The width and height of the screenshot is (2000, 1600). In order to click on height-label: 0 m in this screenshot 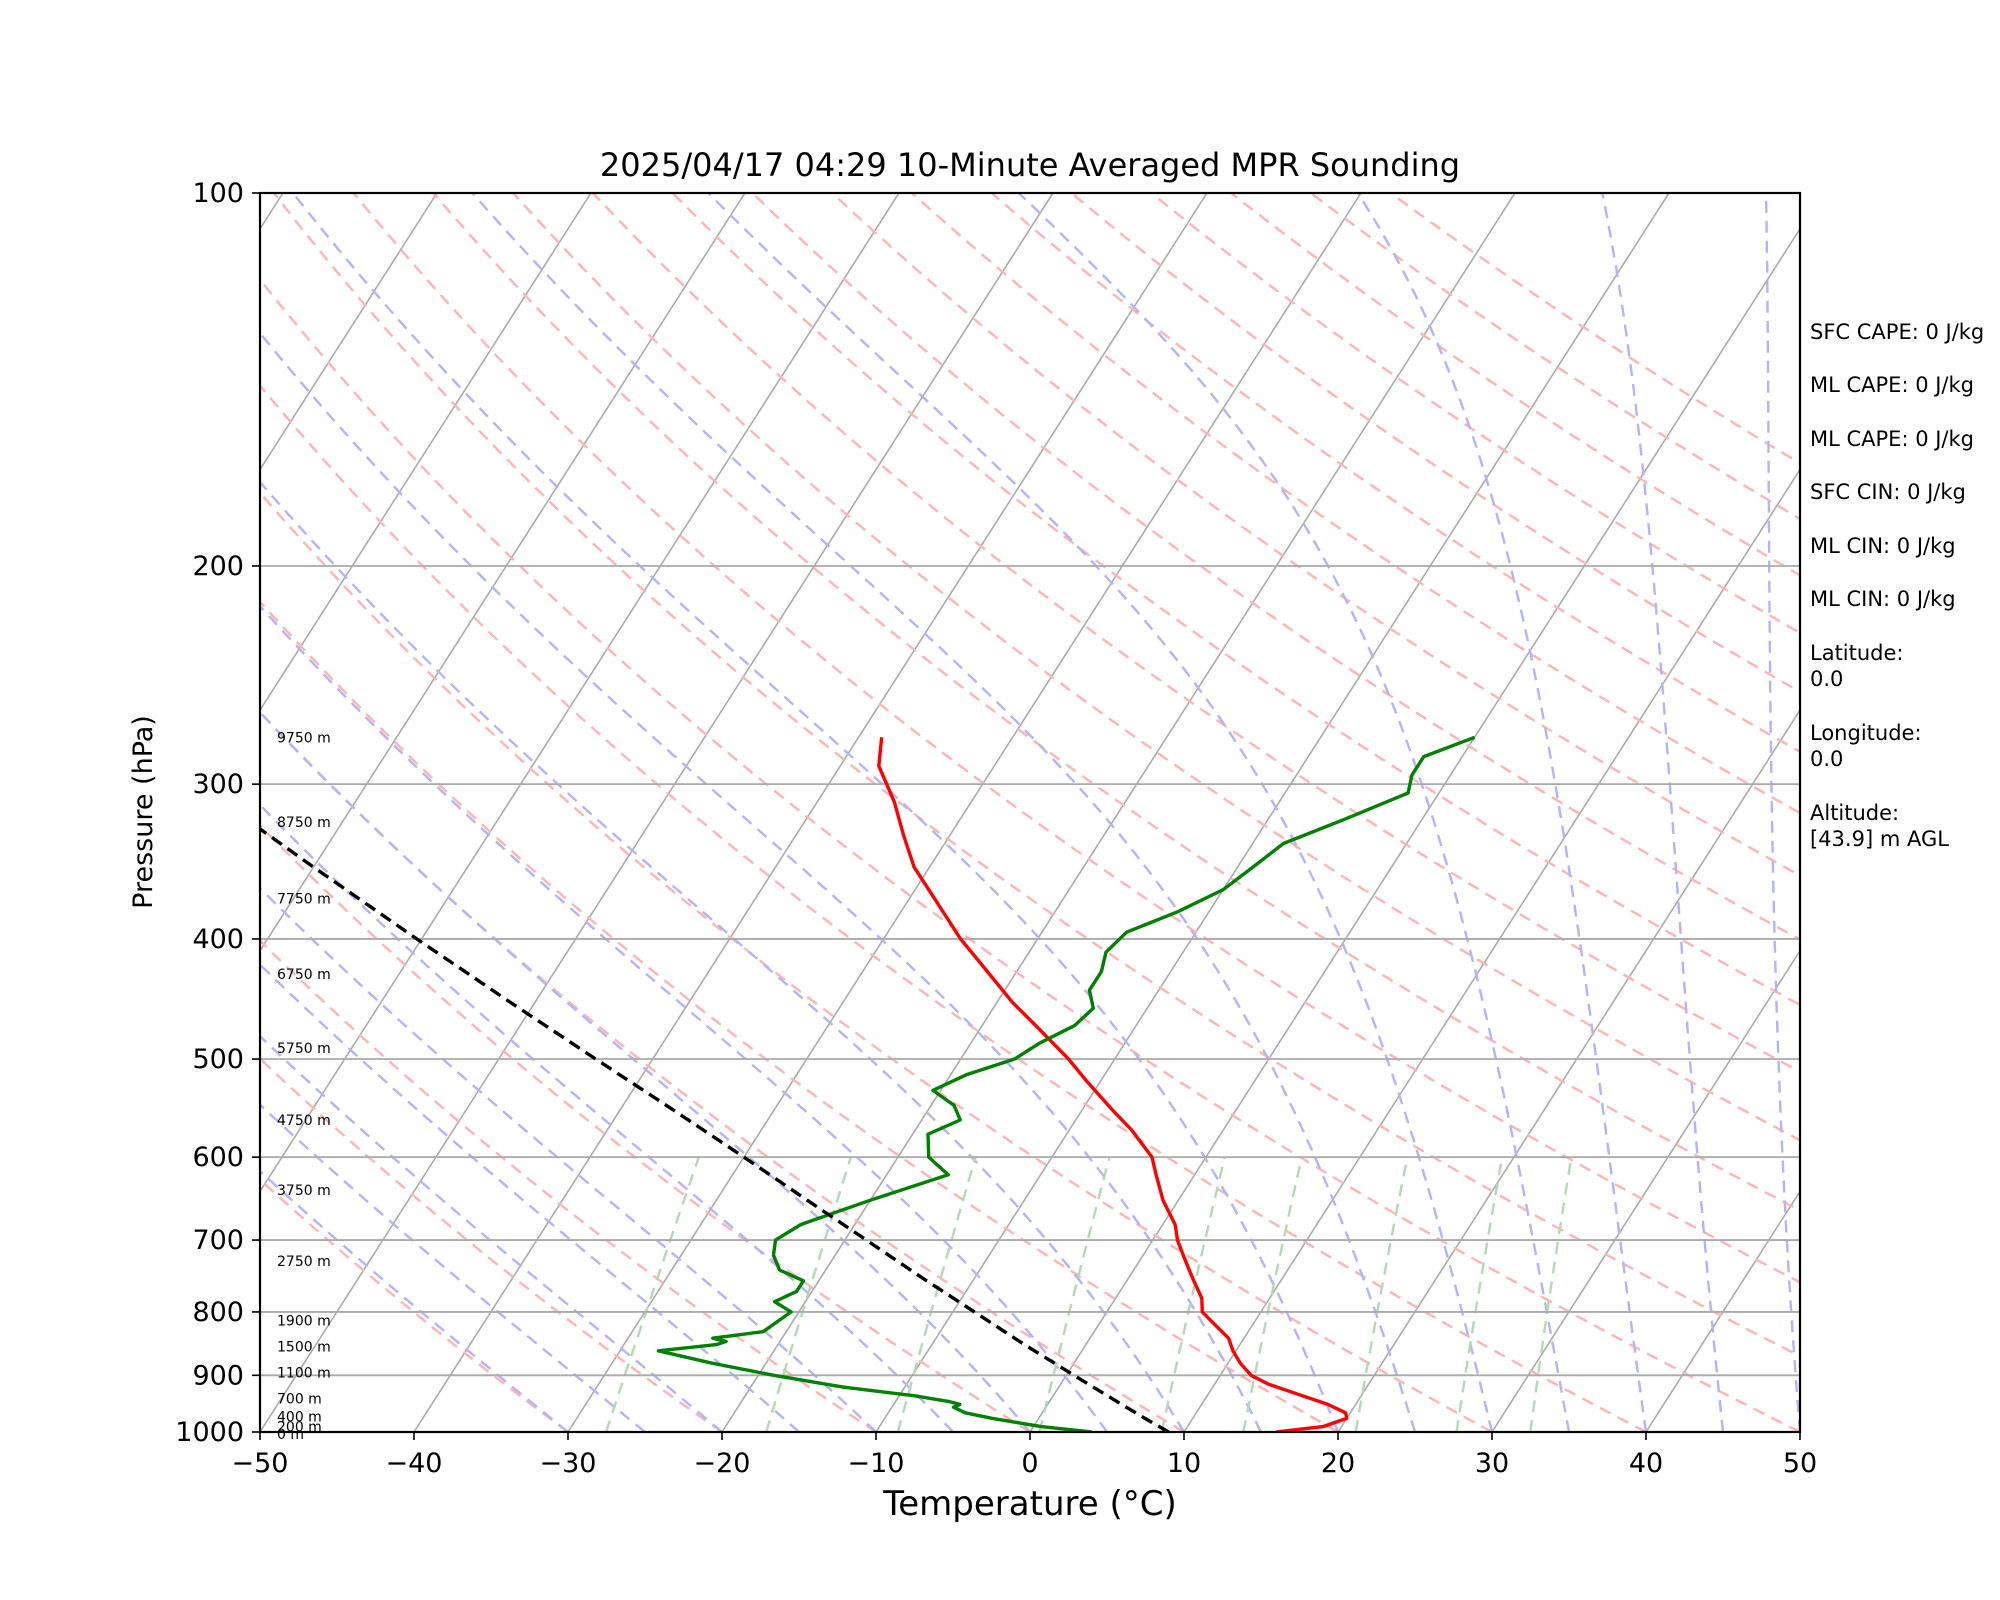, I will do `click(290, 1435)`.